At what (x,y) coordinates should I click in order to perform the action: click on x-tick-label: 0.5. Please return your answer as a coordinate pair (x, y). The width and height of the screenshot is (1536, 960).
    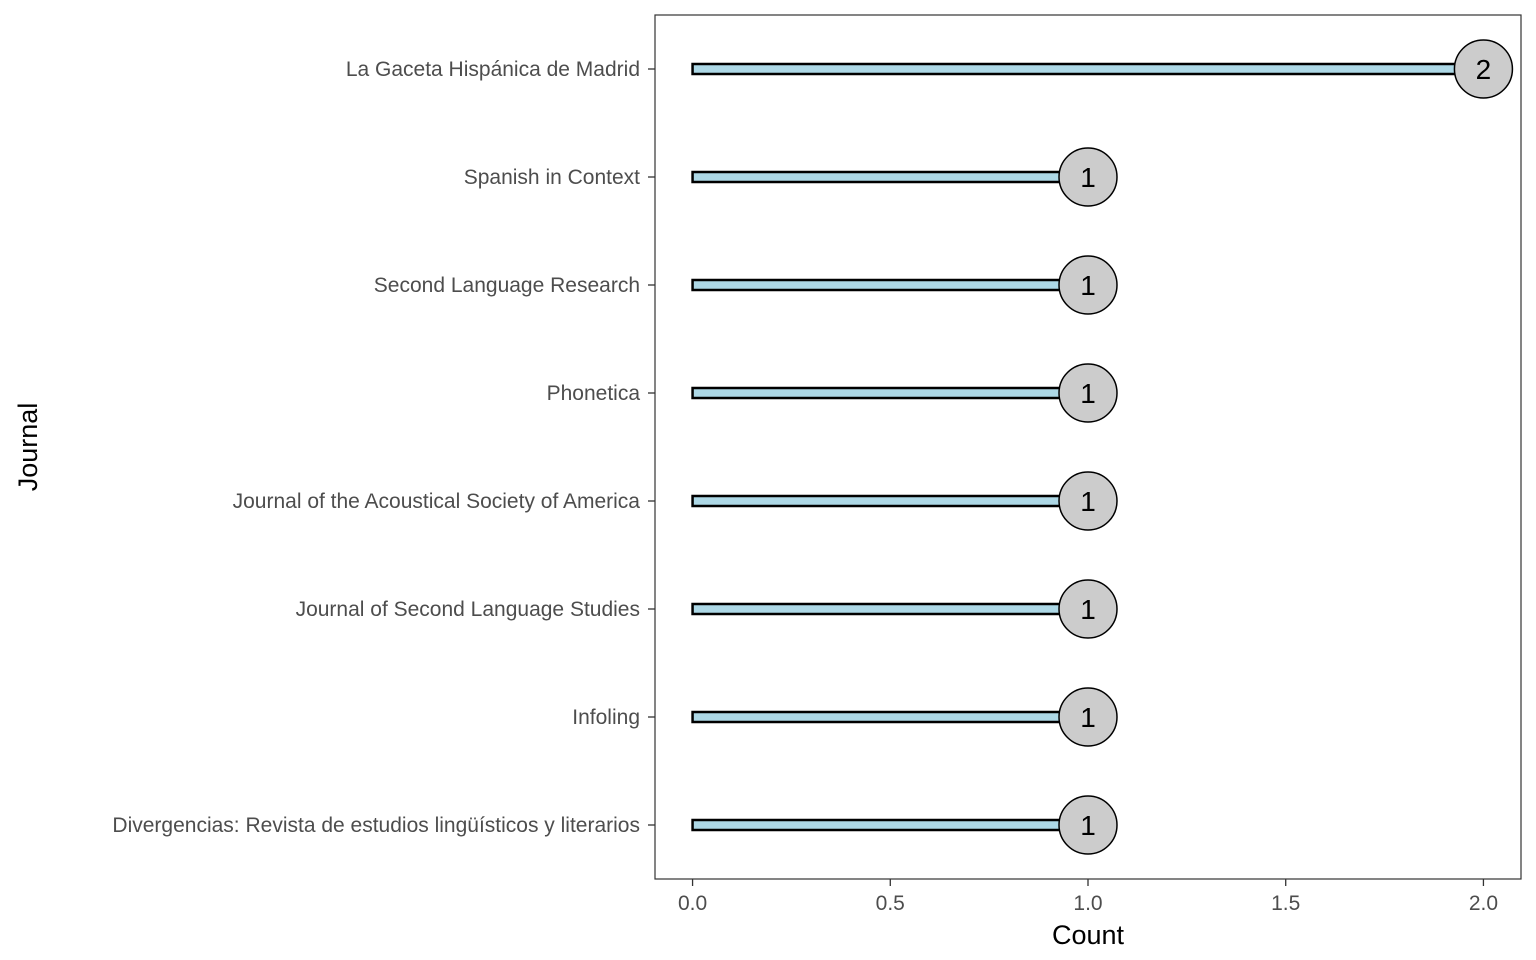
    Looking at the image, I should click on (890, 903).